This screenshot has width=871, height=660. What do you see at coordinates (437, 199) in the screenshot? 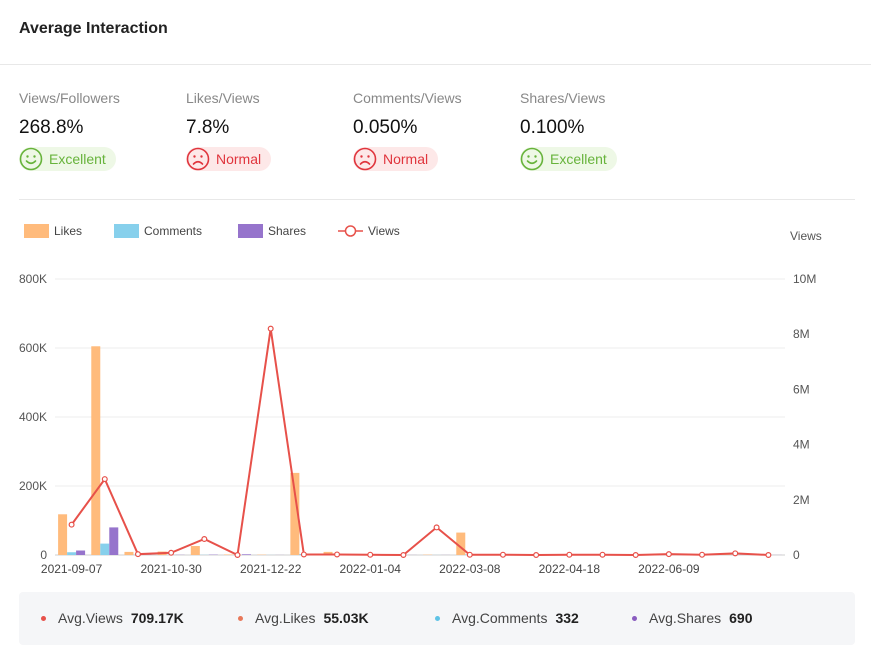
I see `section-divider` at bounding box center [437, 199].